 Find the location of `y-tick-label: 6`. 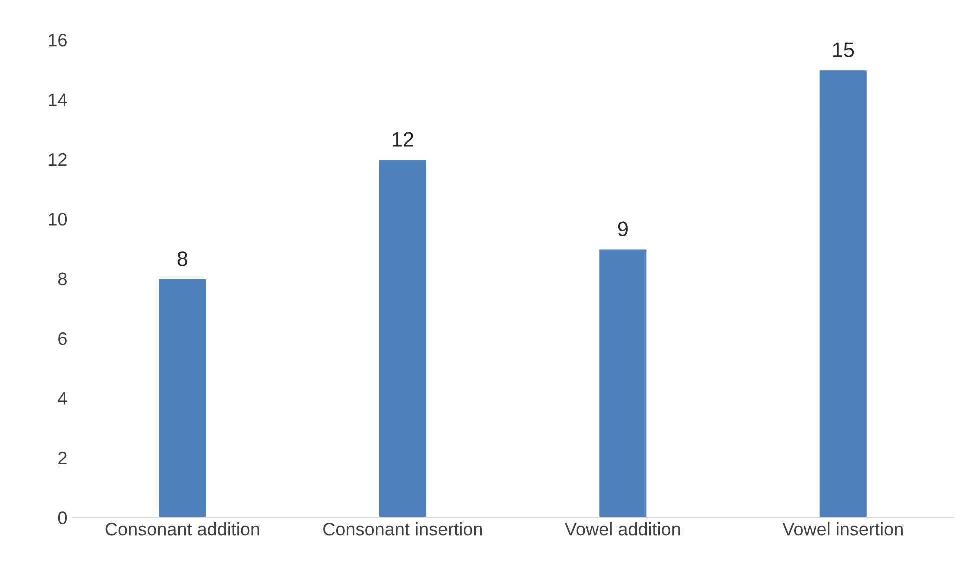

y-tick-label: 6 is located at coordinates (62, 339).